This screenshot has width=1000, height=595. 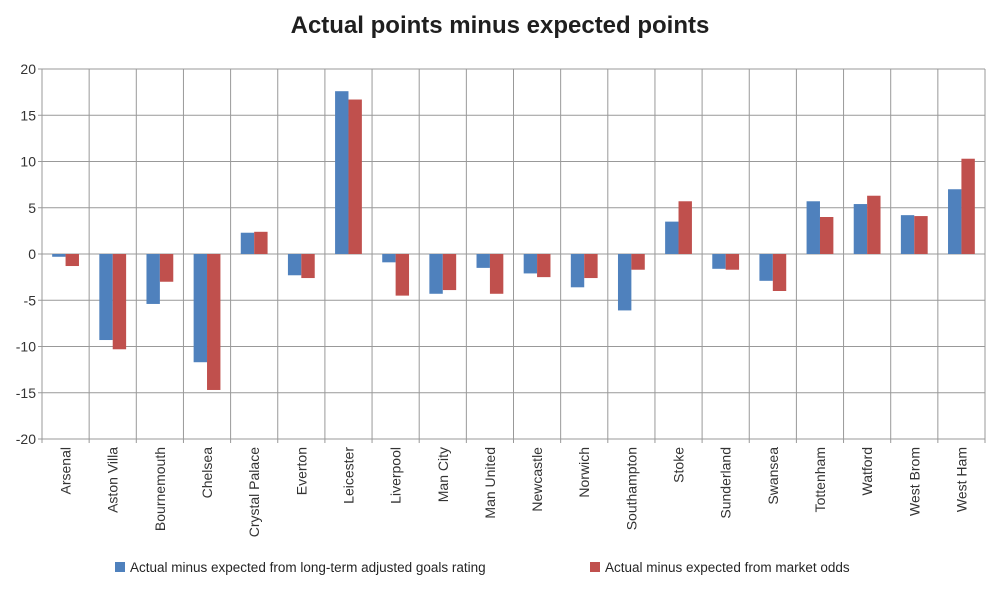 I want to click on bar-watford-goals-rating, so click(x=860, y=229).